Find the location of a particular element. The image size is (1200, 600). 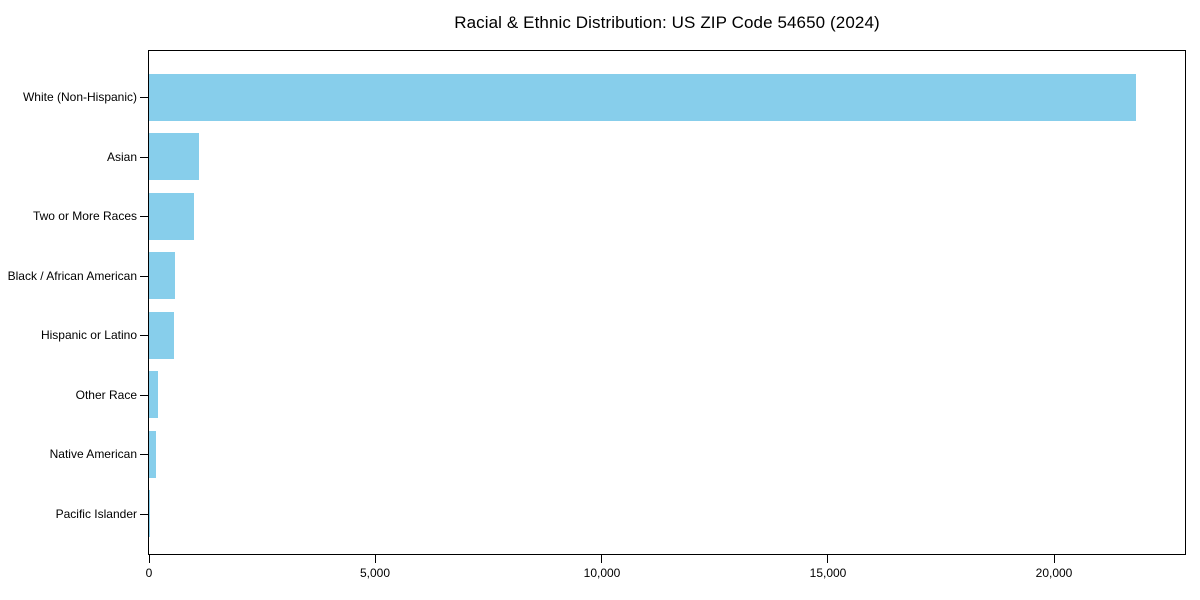

x-tick-label: 20,000 is located at coordinates (1054, 573).